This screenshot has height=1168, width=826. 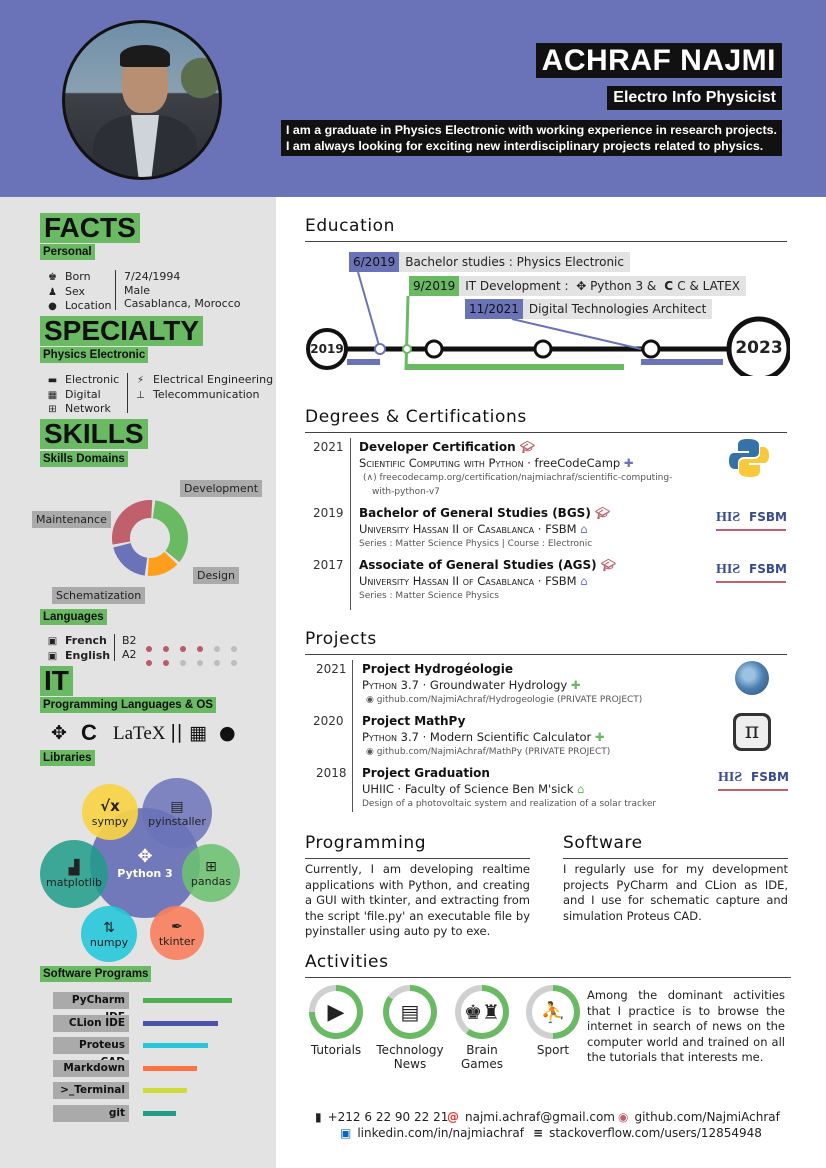 What do you see at coordinates (83, 379) in the screenshot?
I see `specialty-electronic: ▬ Electronic` at bounding box center [83, 379].